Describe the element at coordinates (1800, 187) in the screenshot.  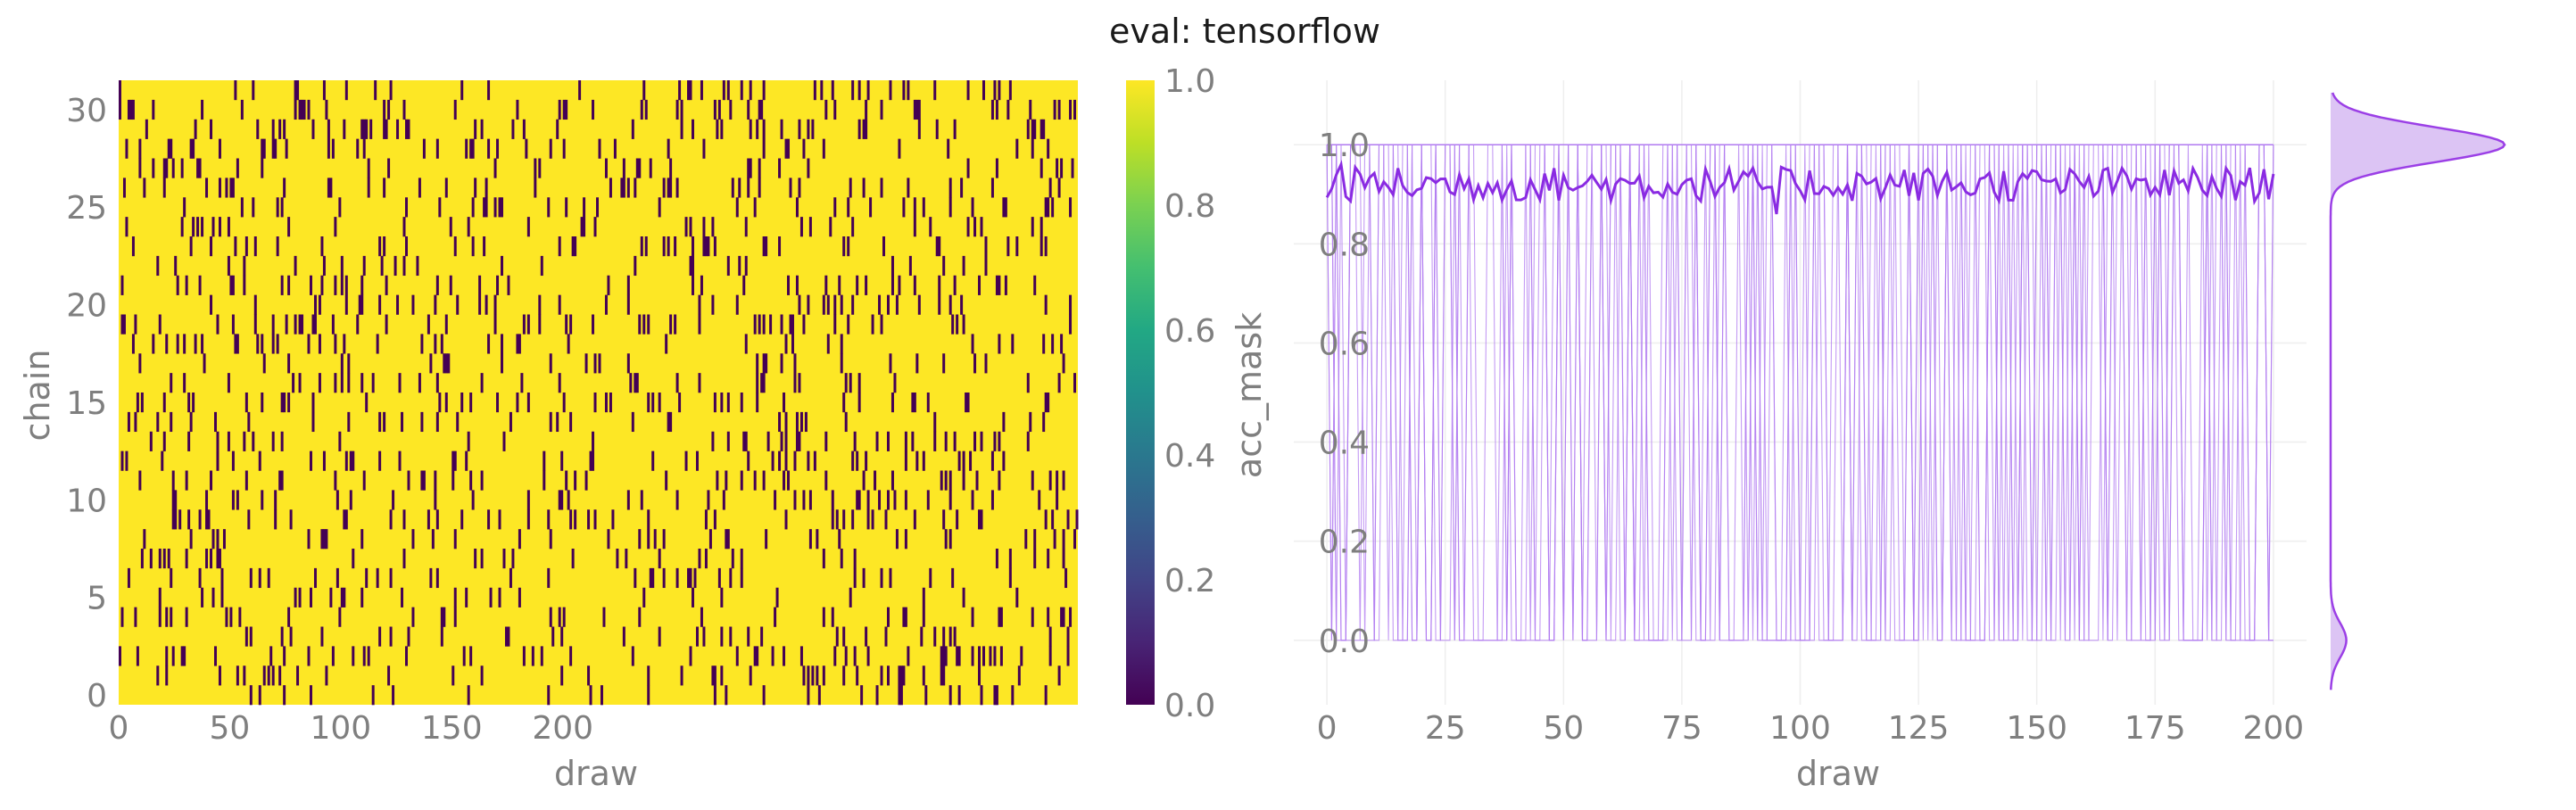
I see `trace-series-mean` at that location.